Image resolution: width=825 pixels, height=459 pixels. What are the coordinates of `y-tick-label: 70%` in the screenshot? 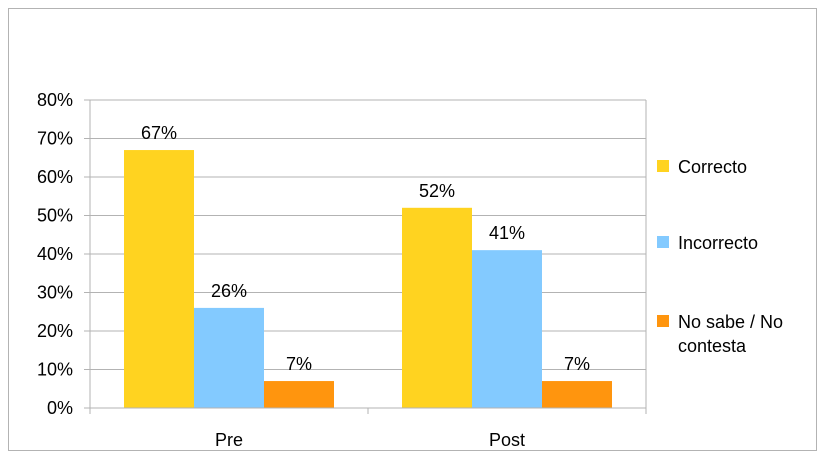 It's located at (55, 139).